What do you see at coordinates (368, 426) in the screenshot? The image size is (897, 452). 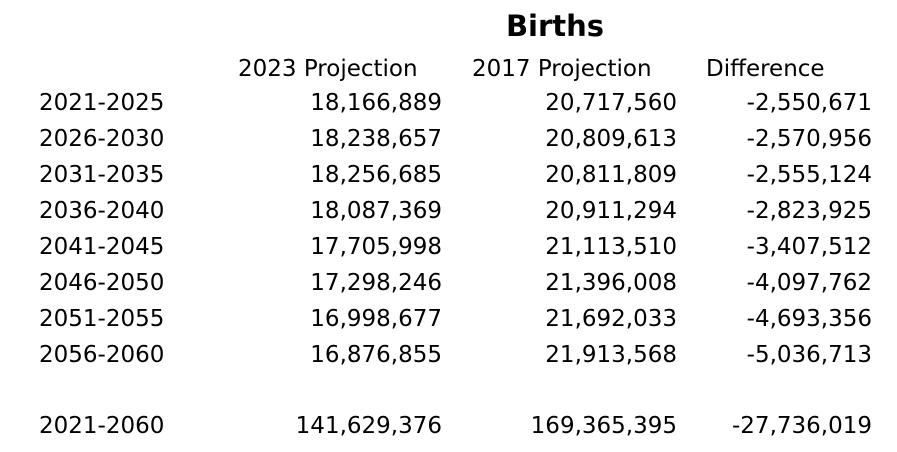 I see `total-projection-2023-cell: 141,629,376` at bounding box center [368, 426].